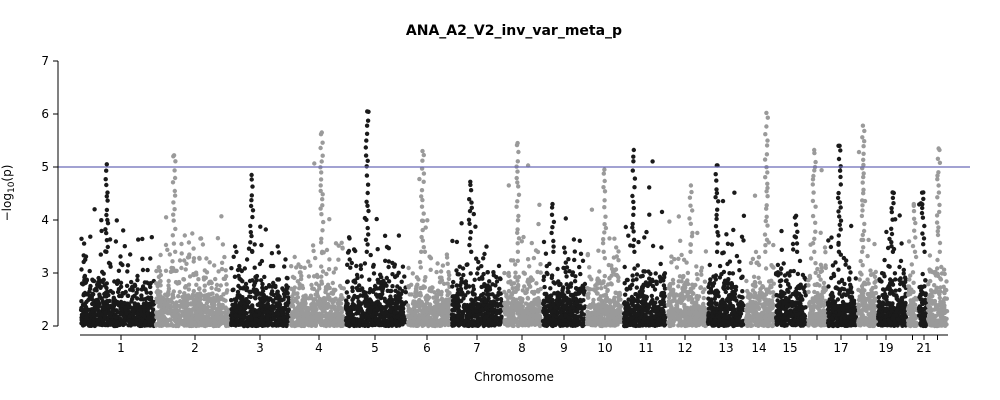  I want to click on chromosome-2-points, so click(192, 241).